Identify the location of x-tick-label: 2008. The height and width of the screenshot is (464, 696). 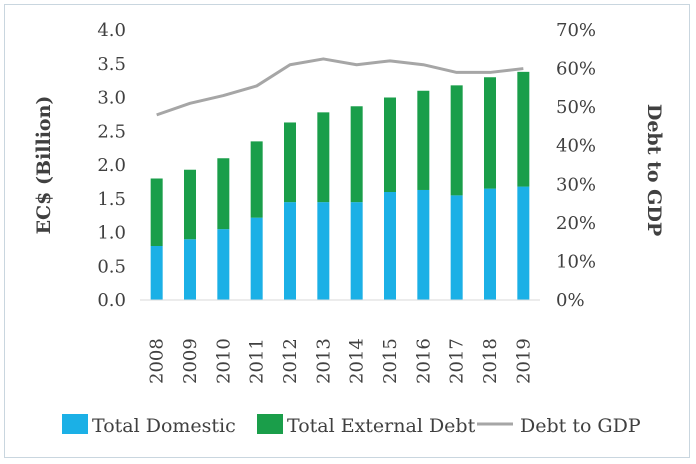
(157, 361).